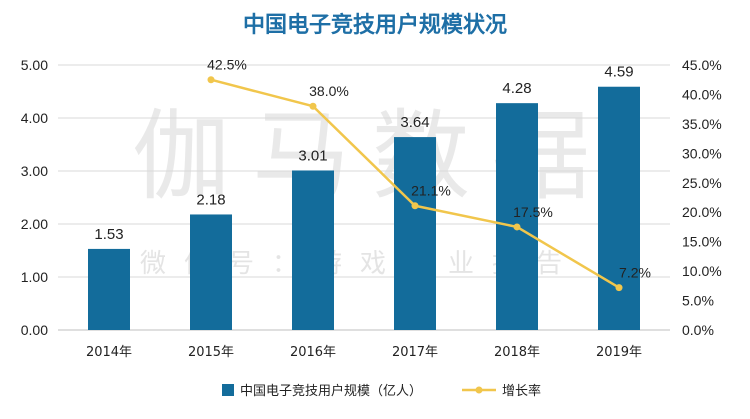 The width and height of the screenshot is (750, 419). What do you see at coordinates (210, 199) in the screenshot?
I see `bar-value-label: 2.18` at bounding box center [210, 199].